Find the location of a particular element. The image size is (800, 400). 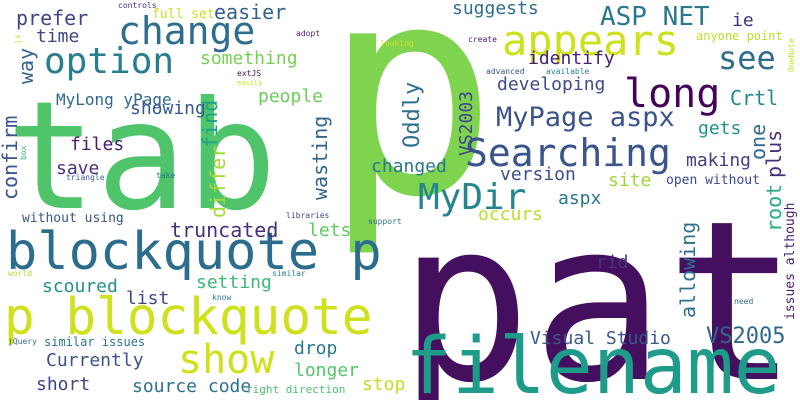

word-time: time is located at coordinates (58, 36).